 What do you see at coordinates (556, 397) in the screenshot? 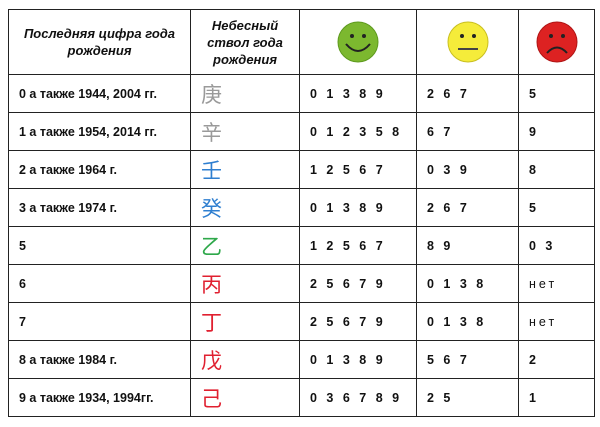
I see `bad-digits-cell: 1` at bounding box center [556, 397].